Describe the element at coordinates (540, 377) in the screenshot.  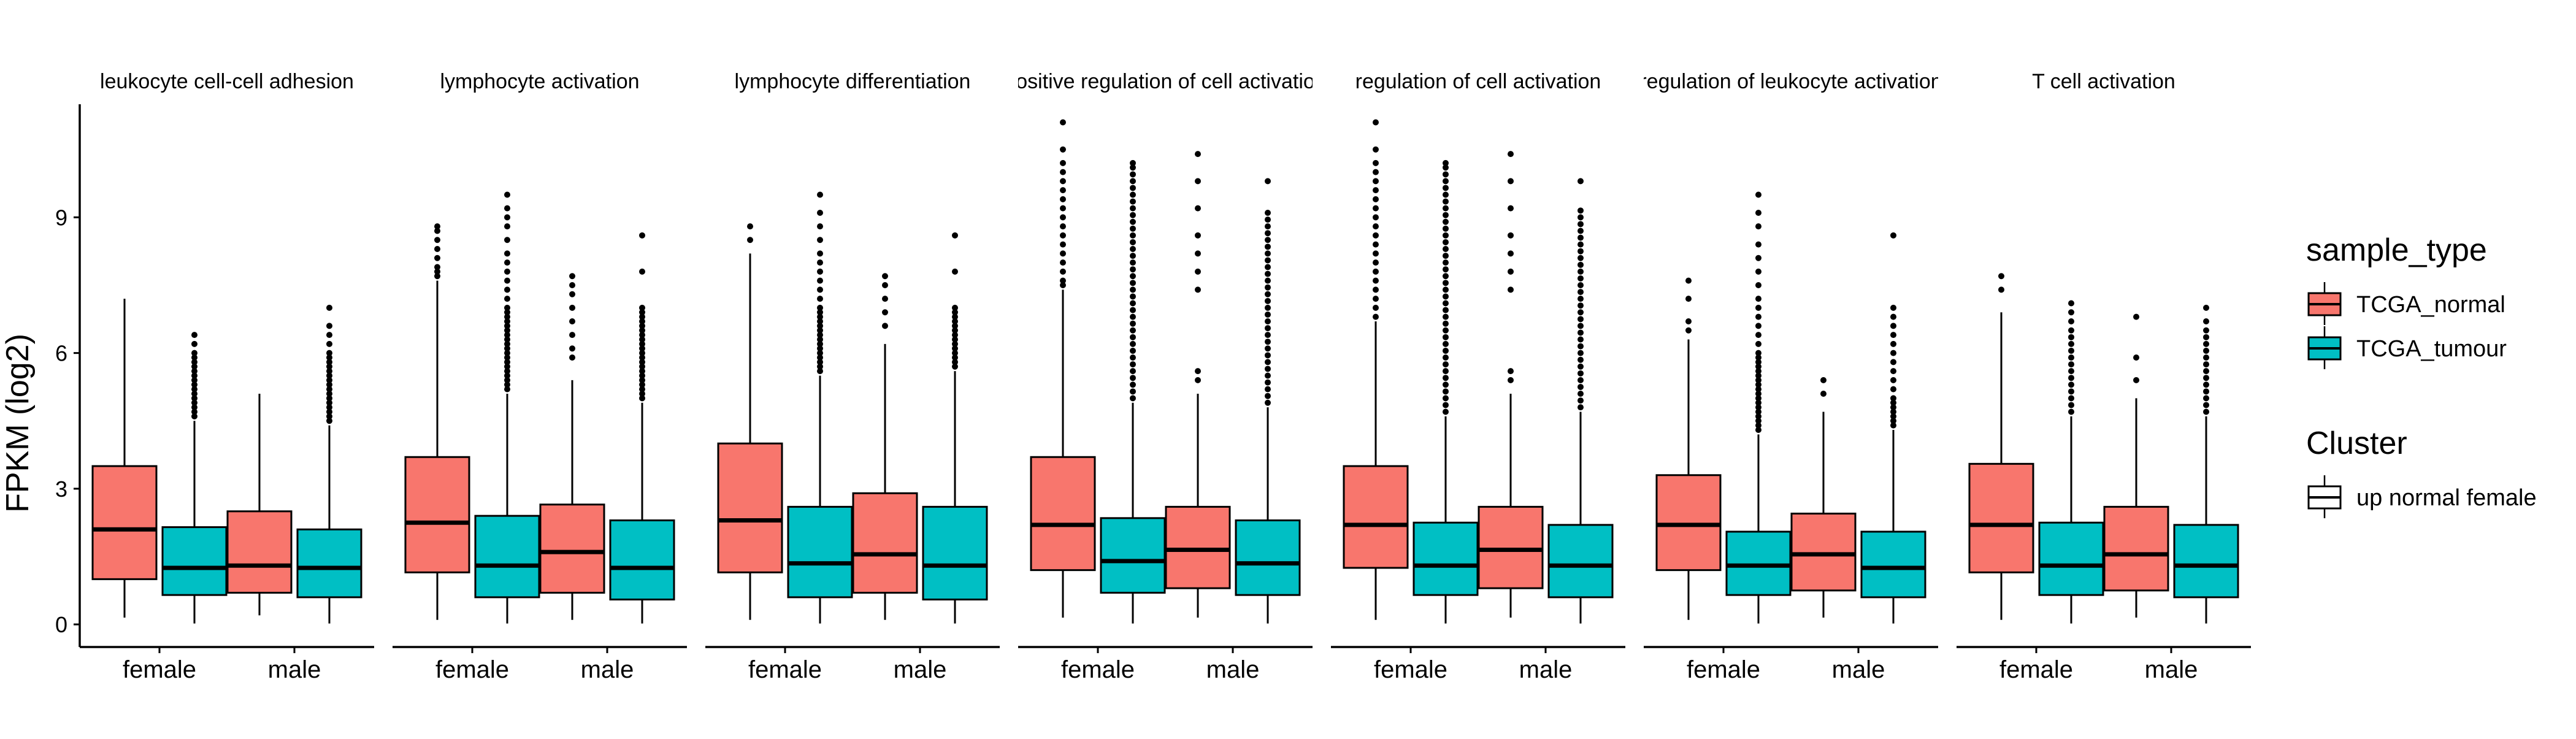
I see `facet-panel: lymphocyte activation female male` at that location.